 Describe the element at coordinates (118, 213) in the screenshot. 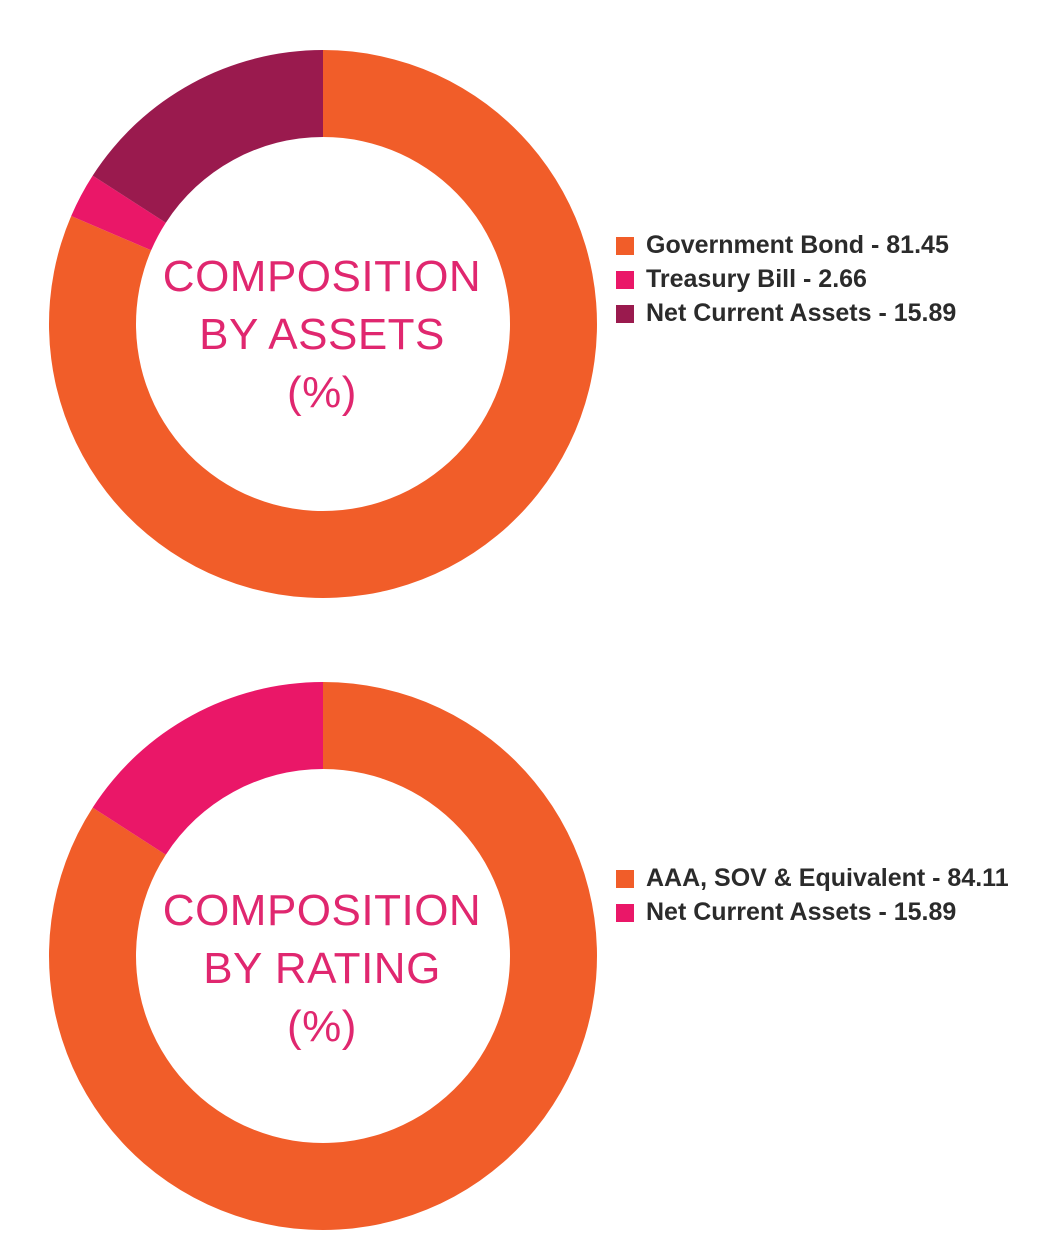

I see `donut-slice-treasury-bill` at that location.